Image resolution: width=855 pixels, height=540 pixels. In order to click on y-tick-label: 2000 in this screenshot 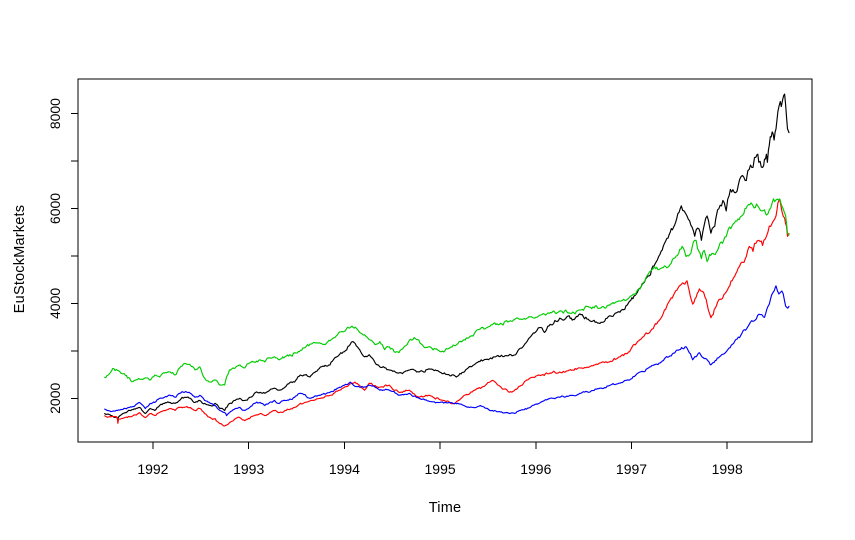, I will do `click(55, 398)`.